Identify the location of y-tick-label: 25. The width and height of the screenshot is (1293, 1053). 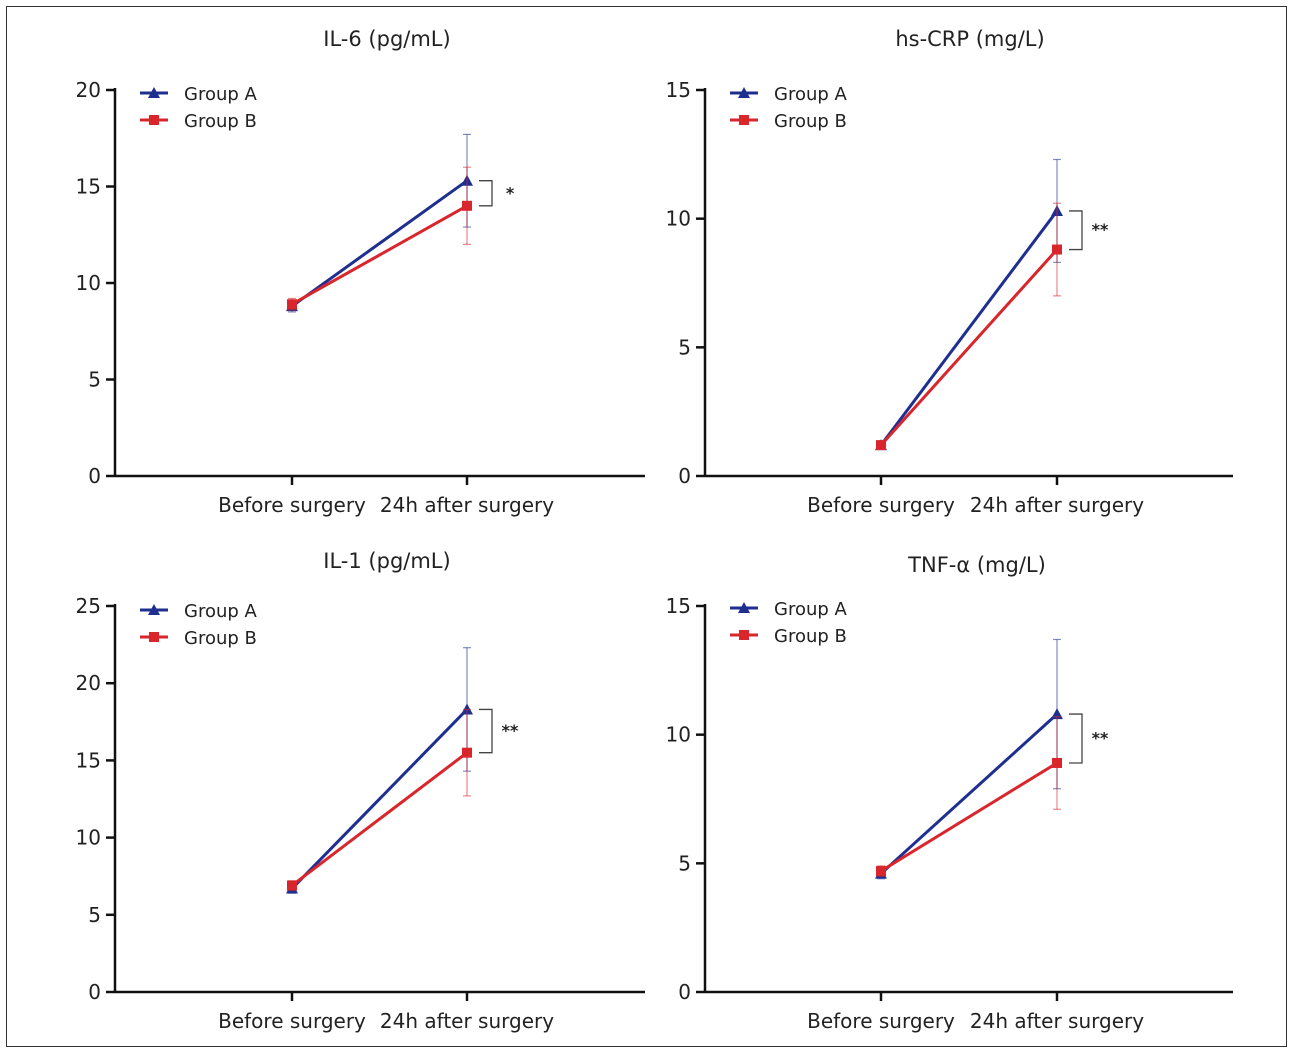
(88, 606).